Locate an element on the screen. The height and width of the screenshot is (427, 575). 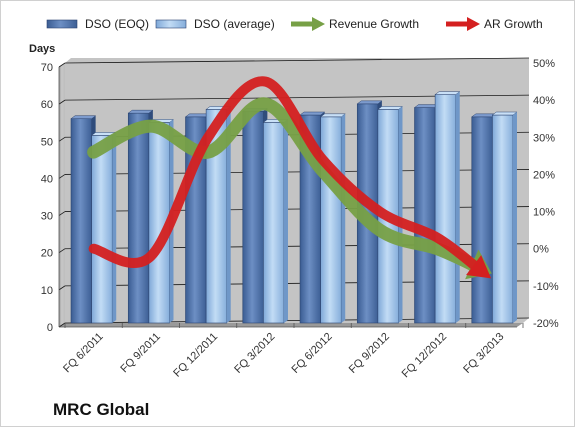
legend-swatch-dso-average is located at coordinates (171, 24).